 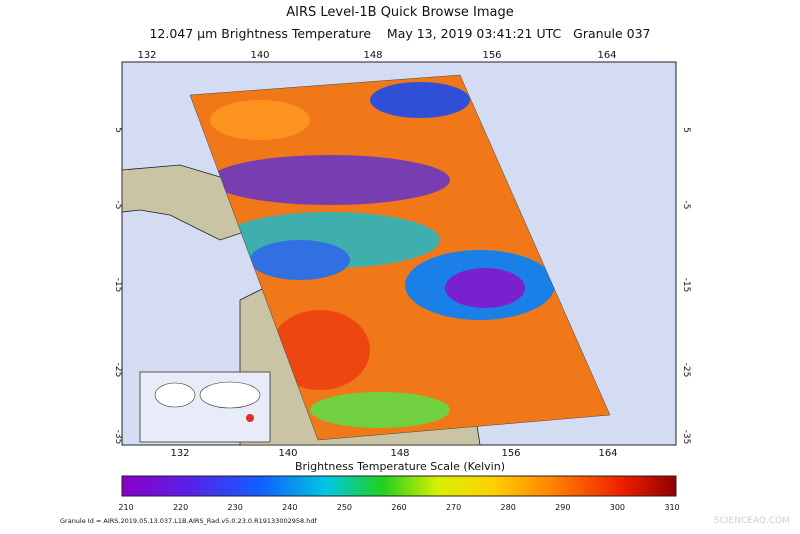 What do you see at coordinates (399, 486) in the screenshot?
I see `colorbar` at bounding box center [399, 486].